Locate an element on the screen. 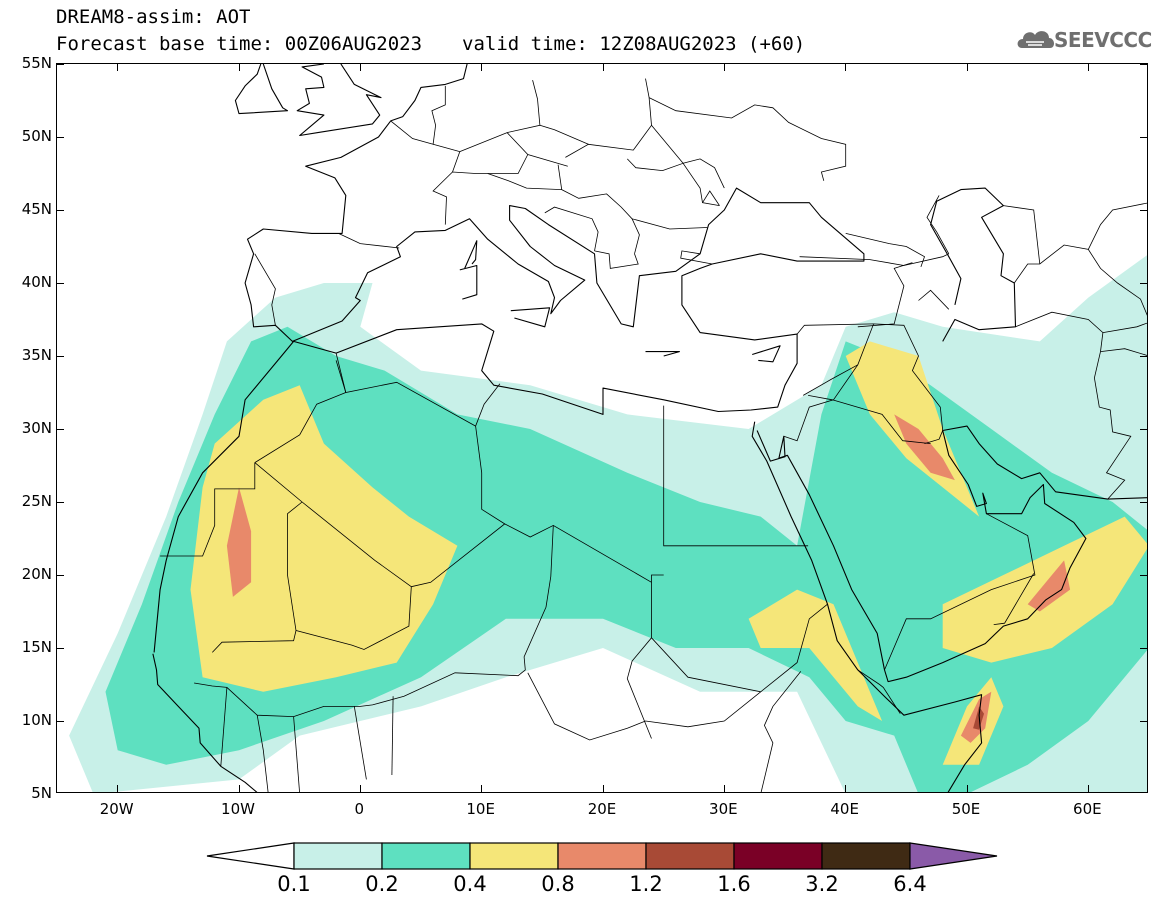 This screenshot has width=1165, height=905. valid-time: valid time: 12Z08AUG2023 (+60) is located at coordinates (634, 44).